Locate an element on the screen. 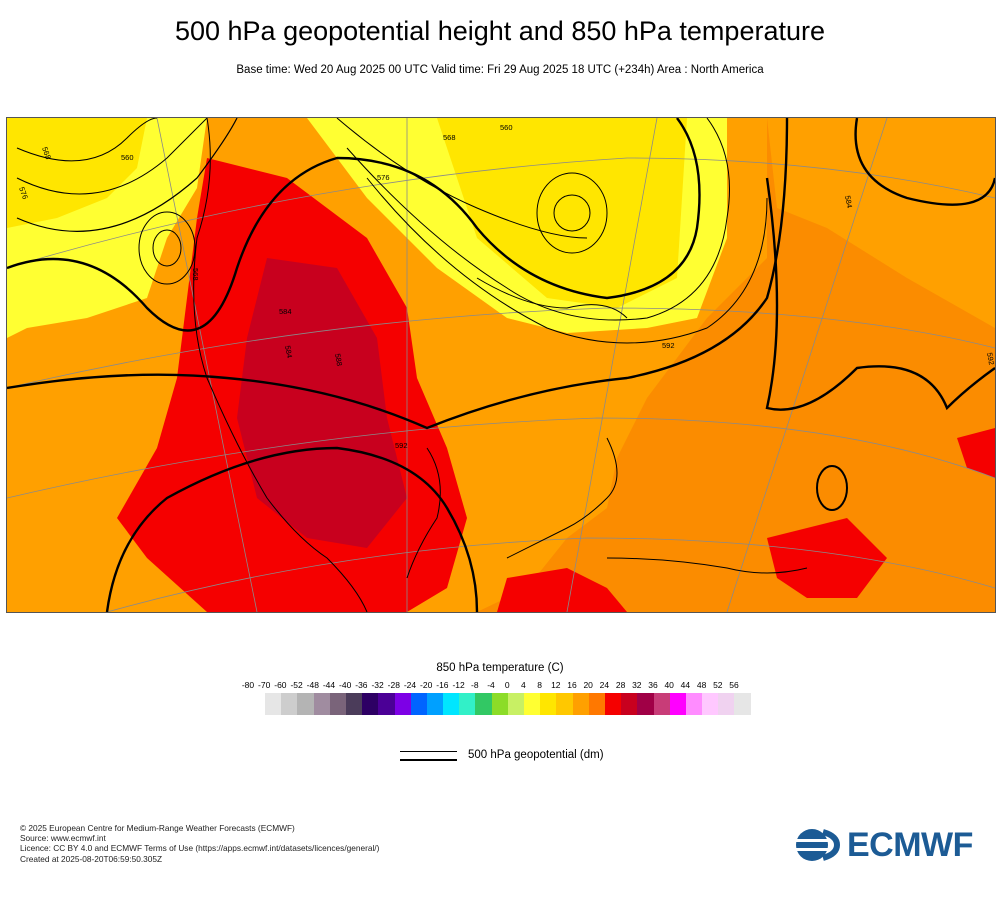 This screenshot has height=900, width=1000. colorbar-tick-label: 4 is located at coordinates (523, 685).